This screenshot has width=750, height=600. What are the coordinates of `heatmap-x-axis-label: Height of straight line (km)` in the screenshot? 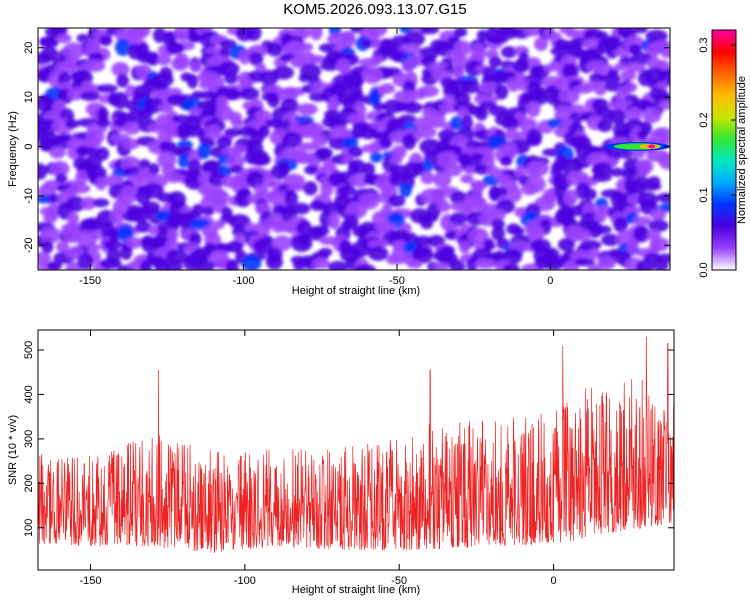 It's located at (356, 291).